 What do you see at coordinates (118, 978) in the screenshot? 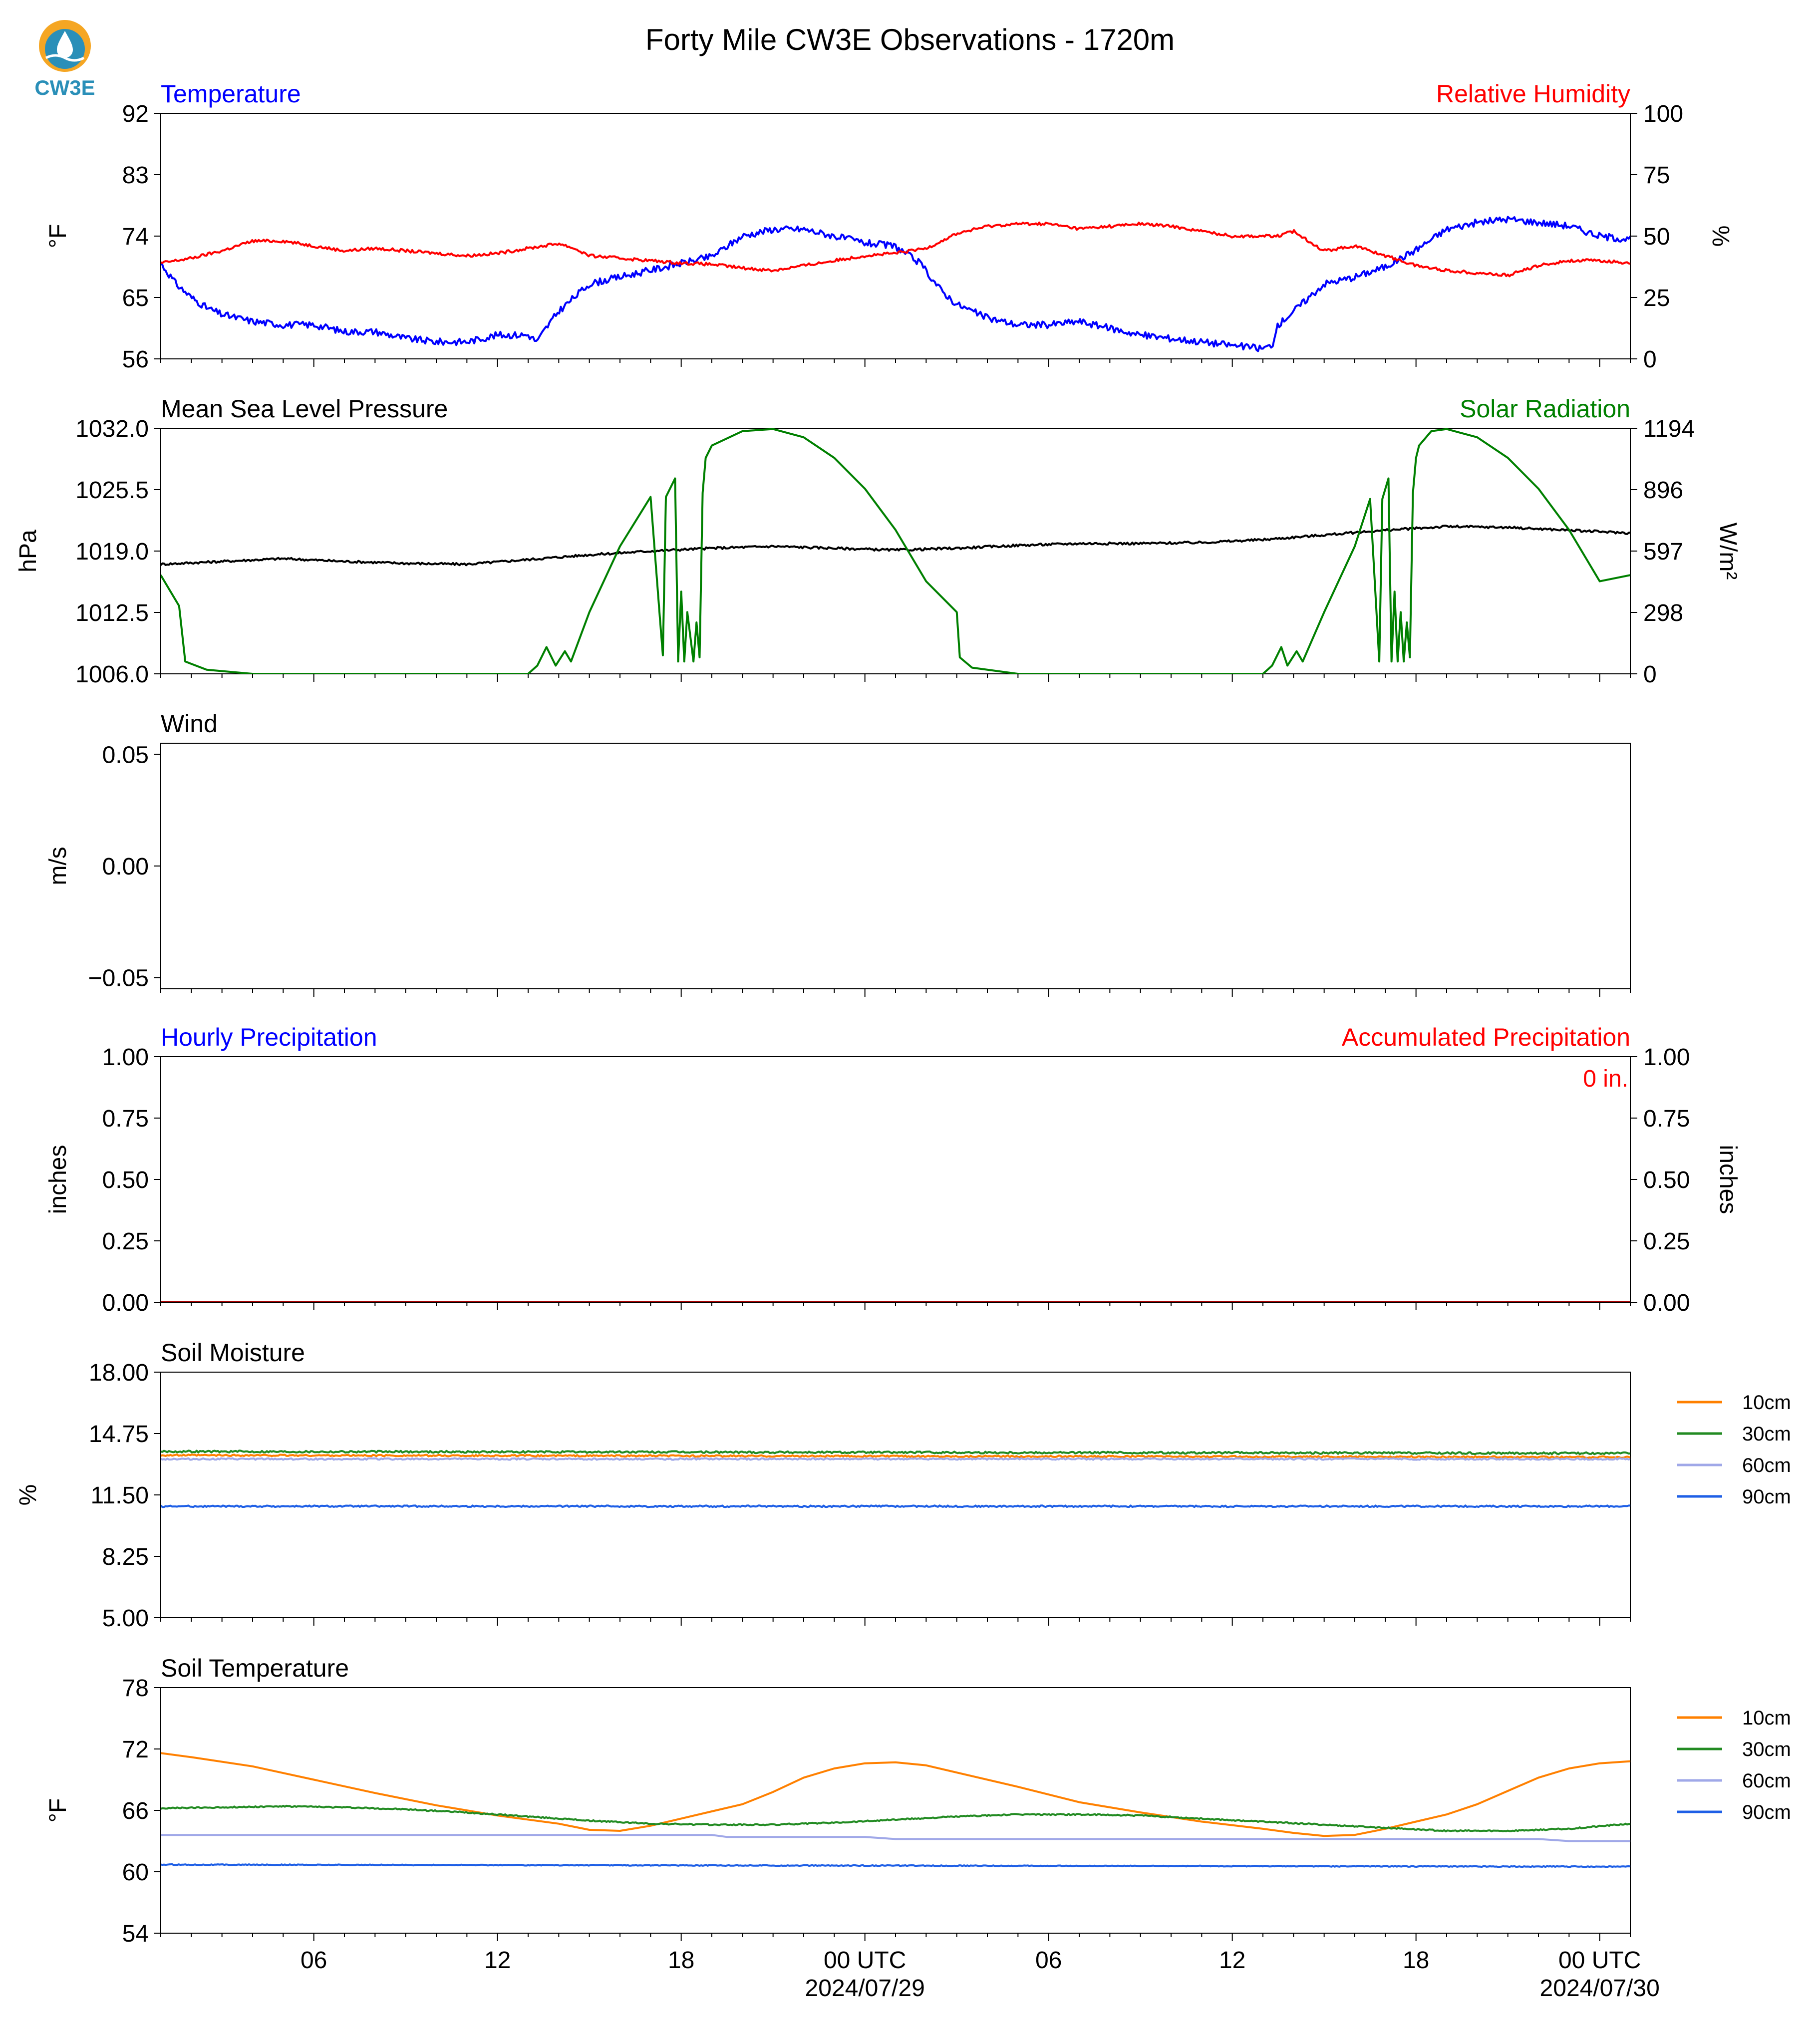
I see `y-tick-label: −0.05` at bounding box center [118, 978].